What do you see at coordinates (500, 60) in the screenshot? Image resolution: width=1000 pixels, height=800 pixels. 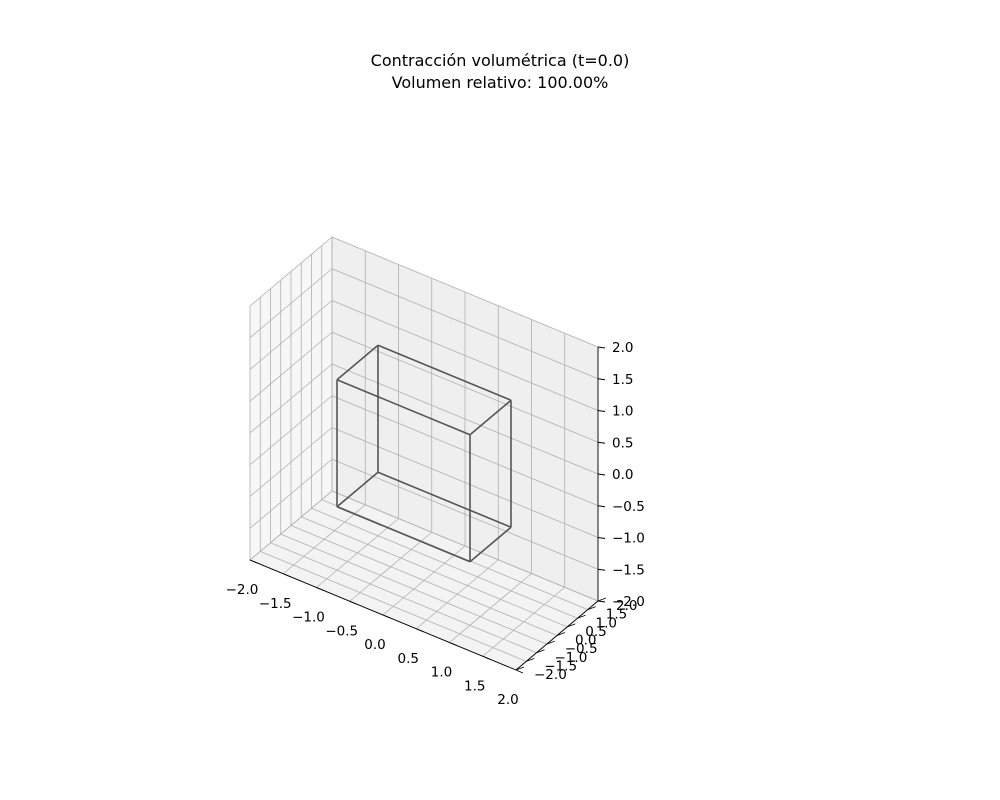 I see `chart-title: Contracción volumétrica (t=0.0)` at bounding box center [500, 60].